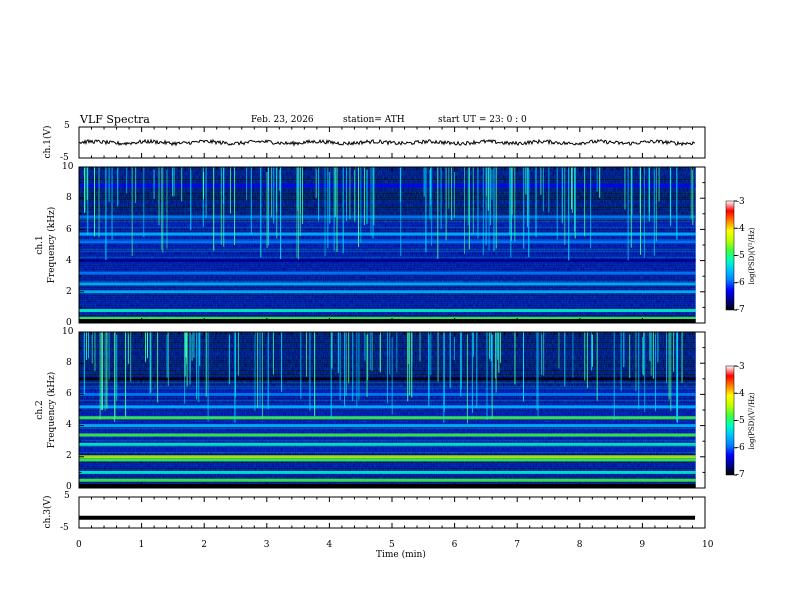 This screenshot has height=612, width=792. What do you see at coordinates (517, 545) in the screenshot?
I see `x-tick-label-7: 7` at bounding box center [517, 545].